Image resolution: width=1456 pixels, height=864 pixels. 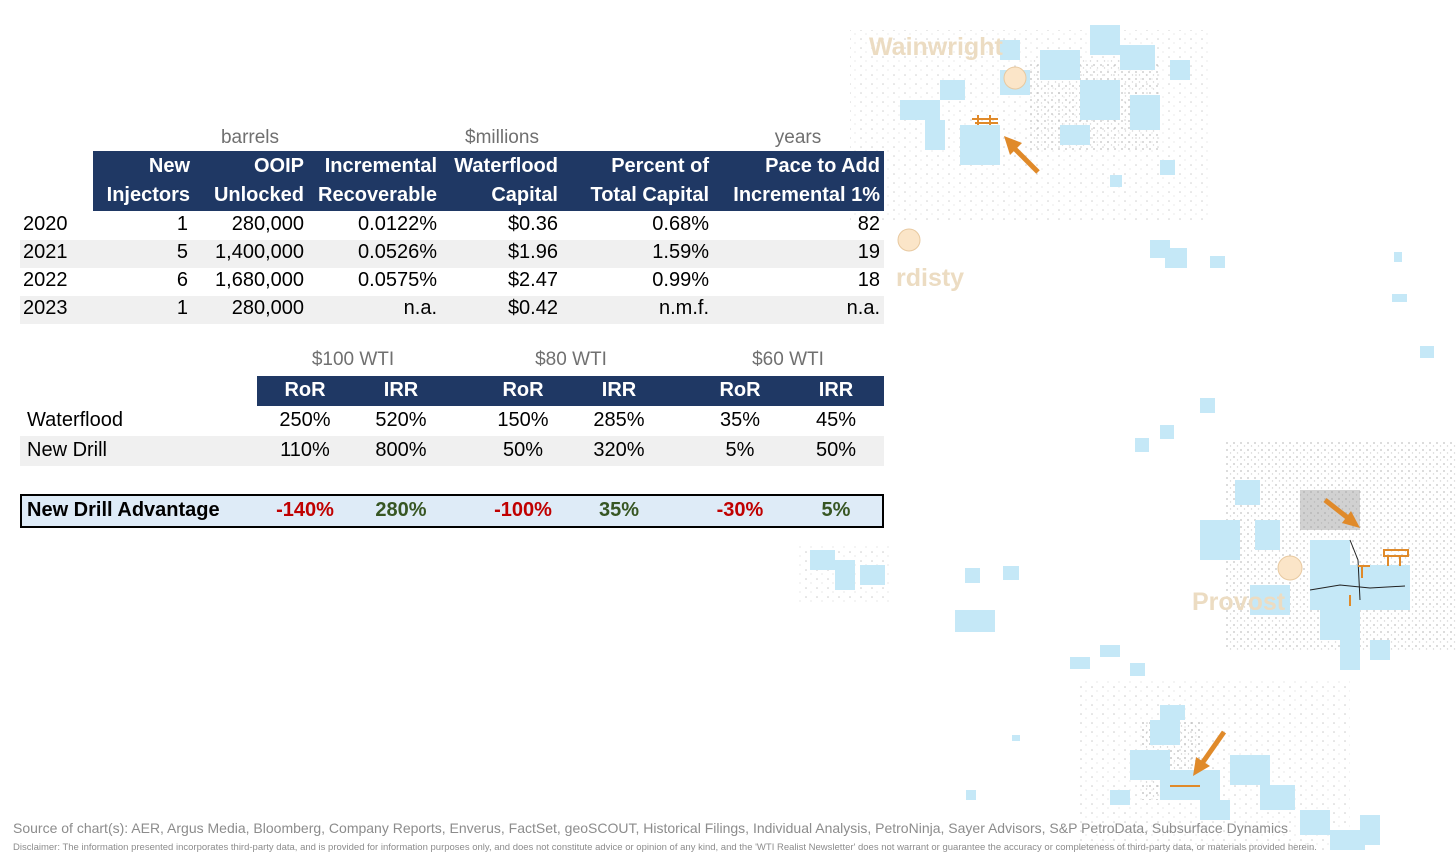 I want to click on row-label: New Drill, so click(x=67, y=450).